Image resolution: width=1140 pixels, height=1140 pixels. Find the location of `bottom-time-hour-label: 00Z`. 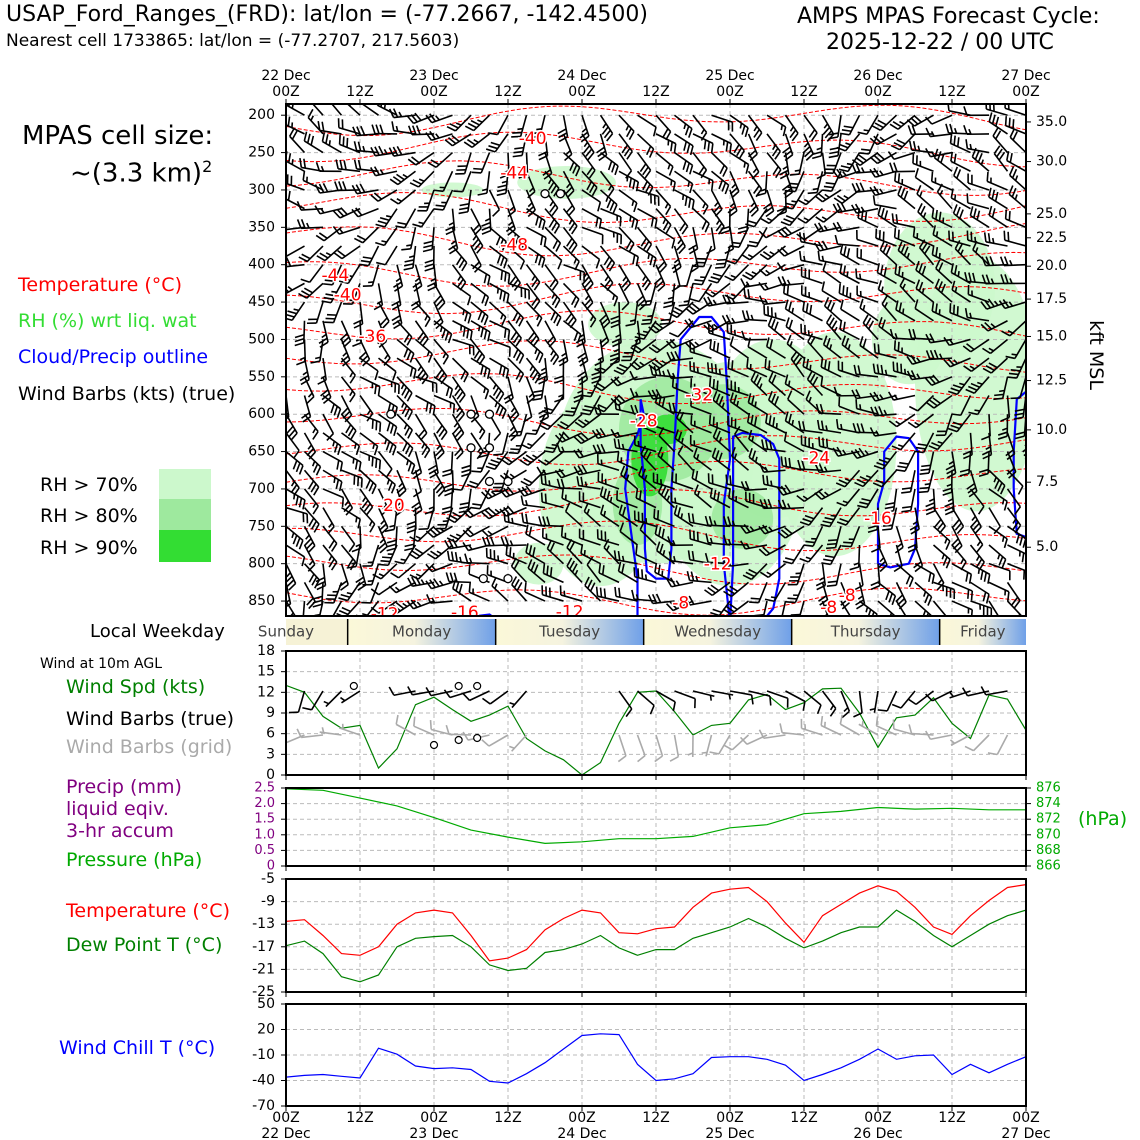

bottom-time-hour-label: 00Z is located at coordinates (581, 1118).